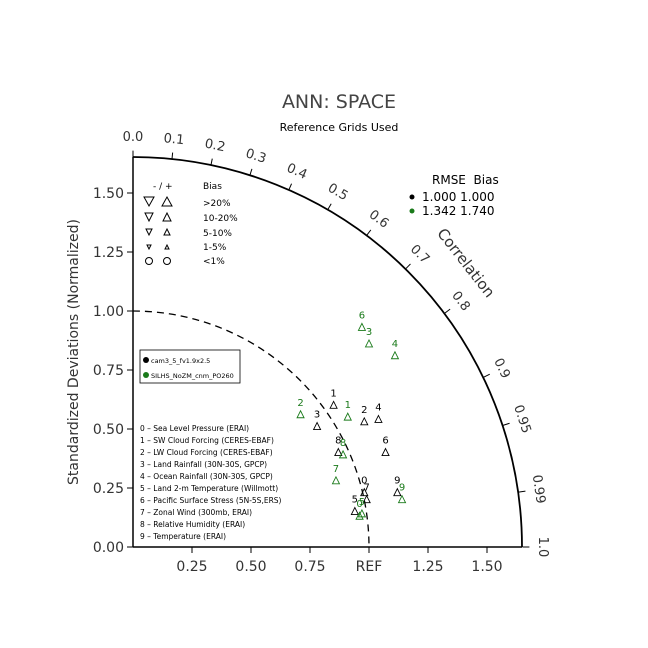  What do you see at coordinates (486, 567) in the screenshot?
I see `x-tick-label: 1.50` at bounding box center [486, 567].